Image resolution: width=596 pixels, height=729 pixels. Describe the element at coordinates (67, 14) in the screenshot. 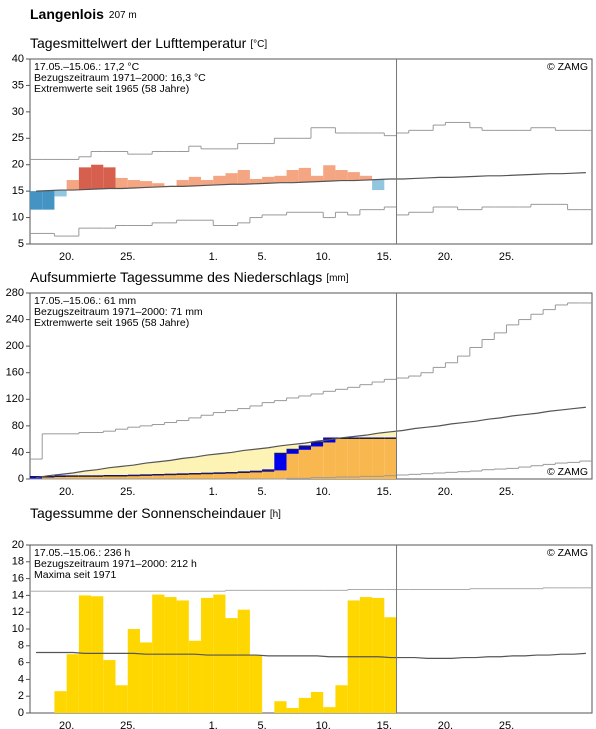

I see `station-name: Langenlois` at that location.